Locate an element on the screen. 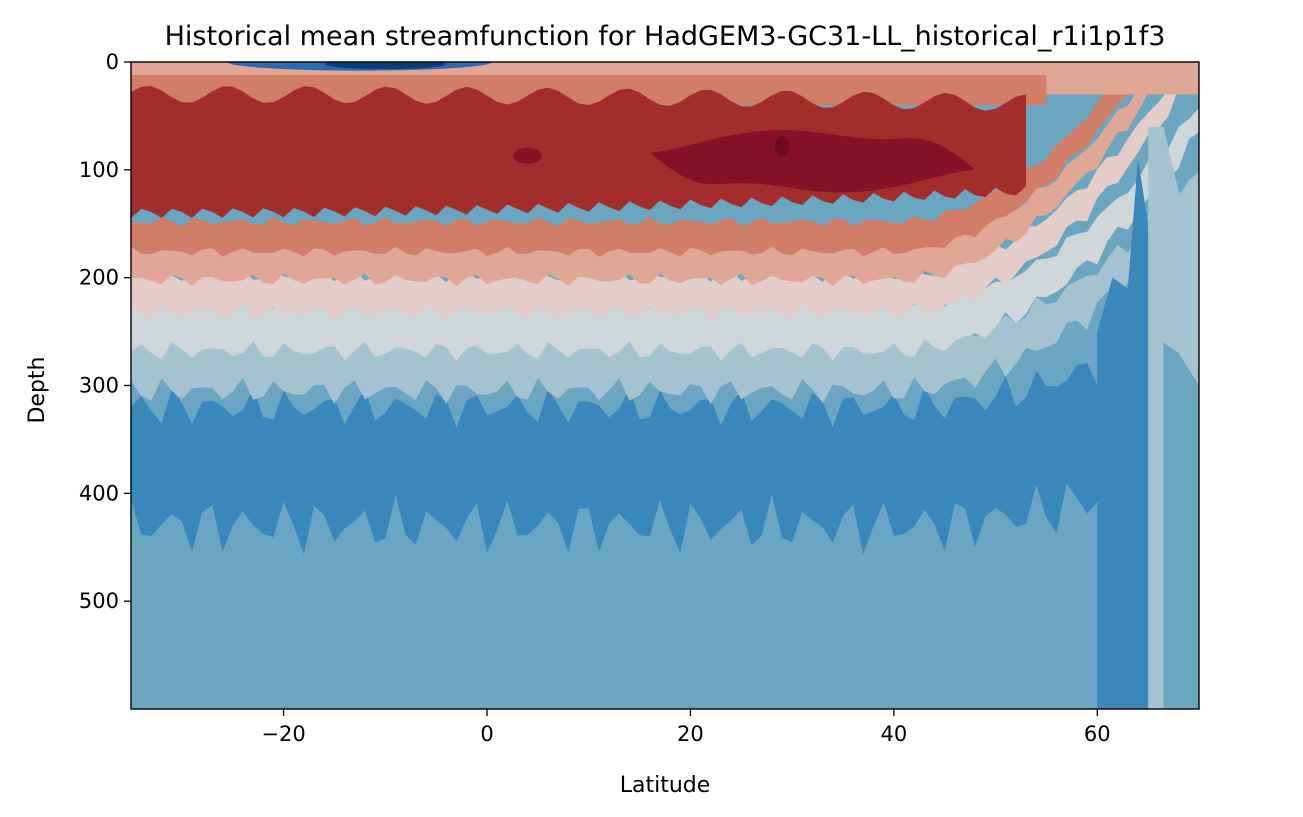  x-tick-label: 40 is located at coordinates (893, 734).